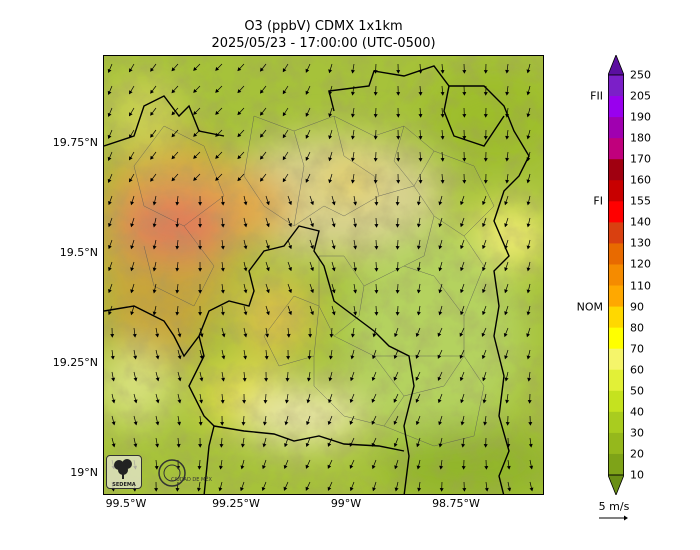 The width and height of the screenshot is (700, 550). What do you see at coordinates (637, 328) in the screenshot?
I see `colorbar-tick-label: 80` at bounding box center [637, 328].